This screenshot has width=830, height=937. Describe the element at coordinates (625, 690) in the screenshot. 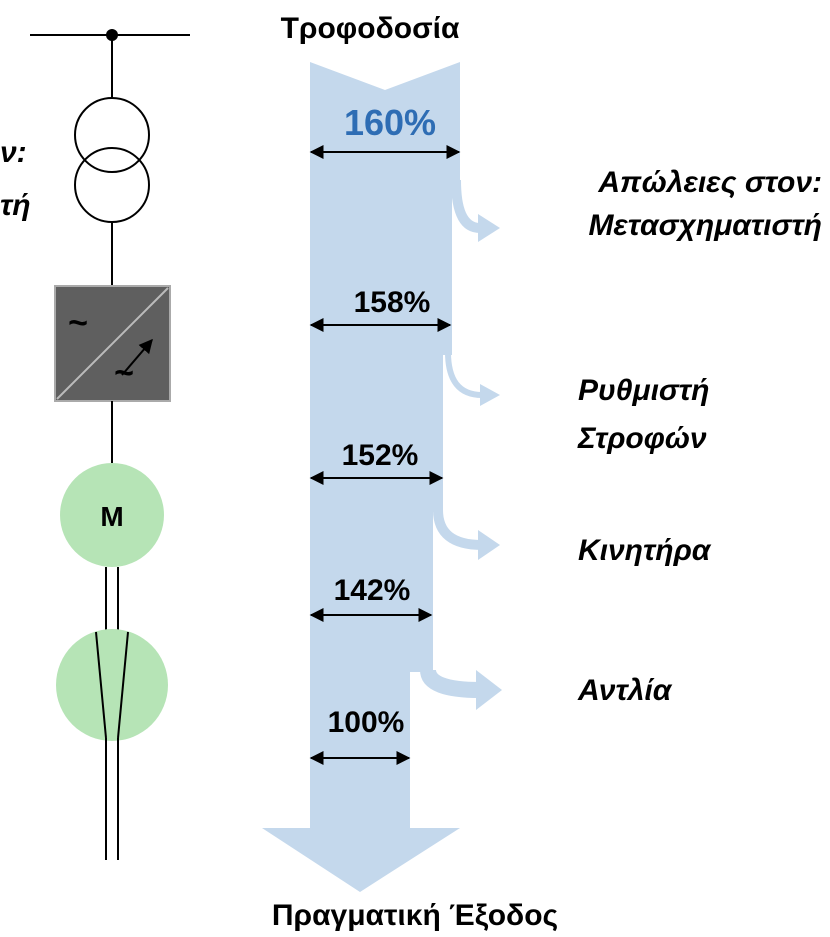

I see `loss-label: Αντλία` at that location.